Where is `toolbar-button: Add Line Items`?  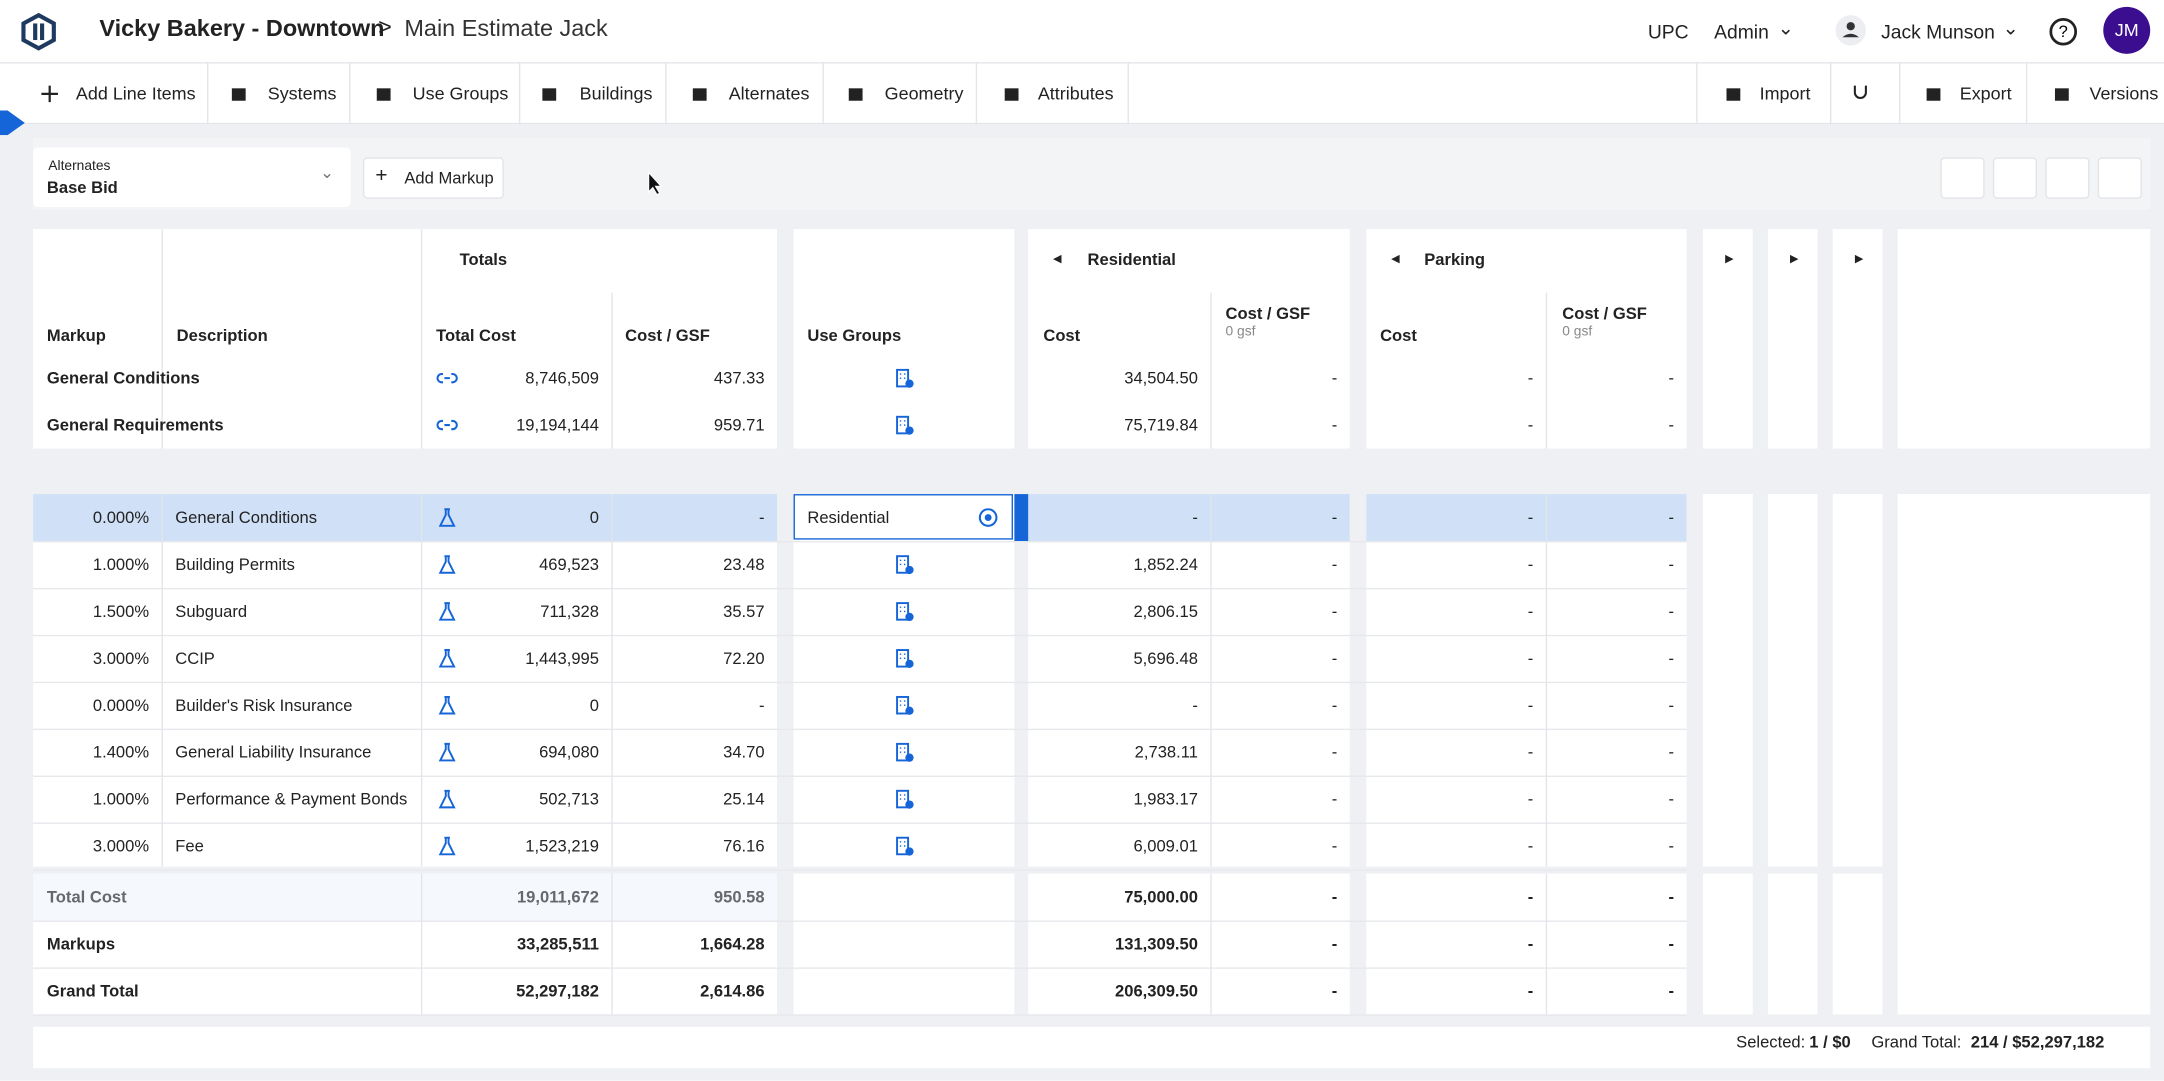 toolbar-button: Add Line Items is located at coordinates (135, 93).